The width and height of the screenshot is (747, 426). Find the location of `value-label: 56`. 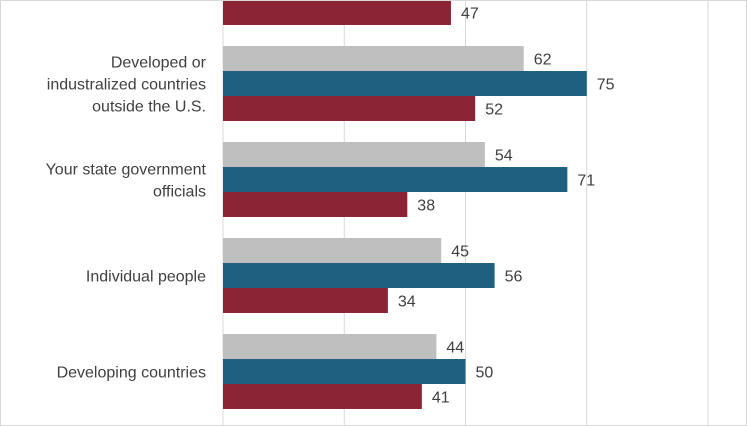

value-label: 56 is located at coordinates (514, 277).